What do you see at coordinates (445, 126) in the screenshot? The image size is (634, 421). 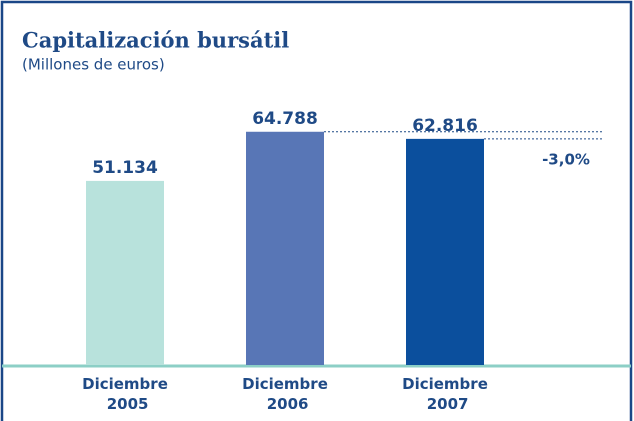 I see `value-label: 62.816` at bounding box center [445, 126].